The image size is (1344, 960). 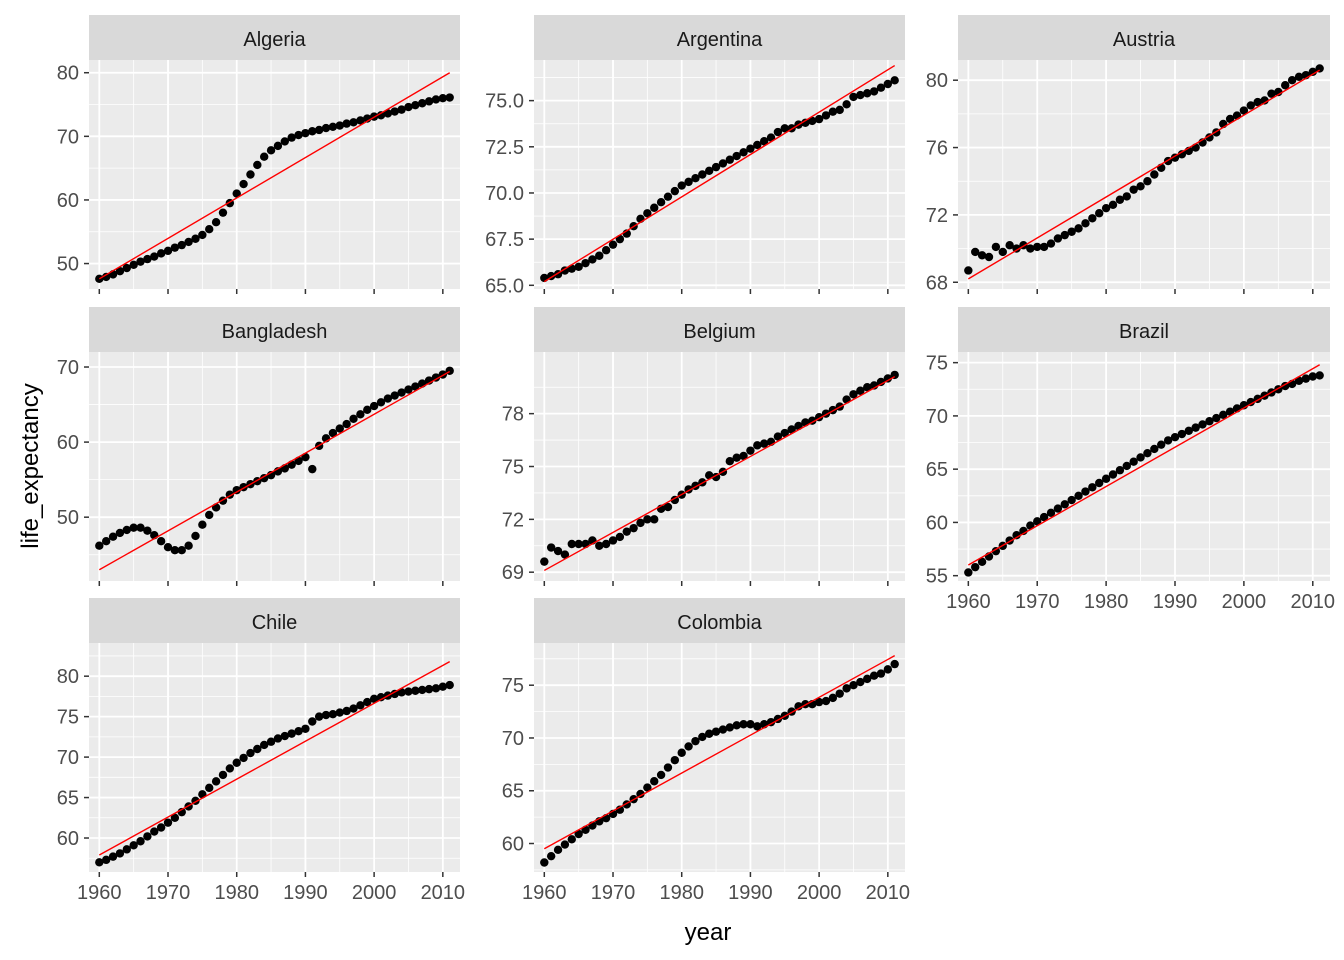 What do you see at coordinates (968, 602) in the screenshot?
I see `x-tick-label: 1960` at bounding box center [968, 602].